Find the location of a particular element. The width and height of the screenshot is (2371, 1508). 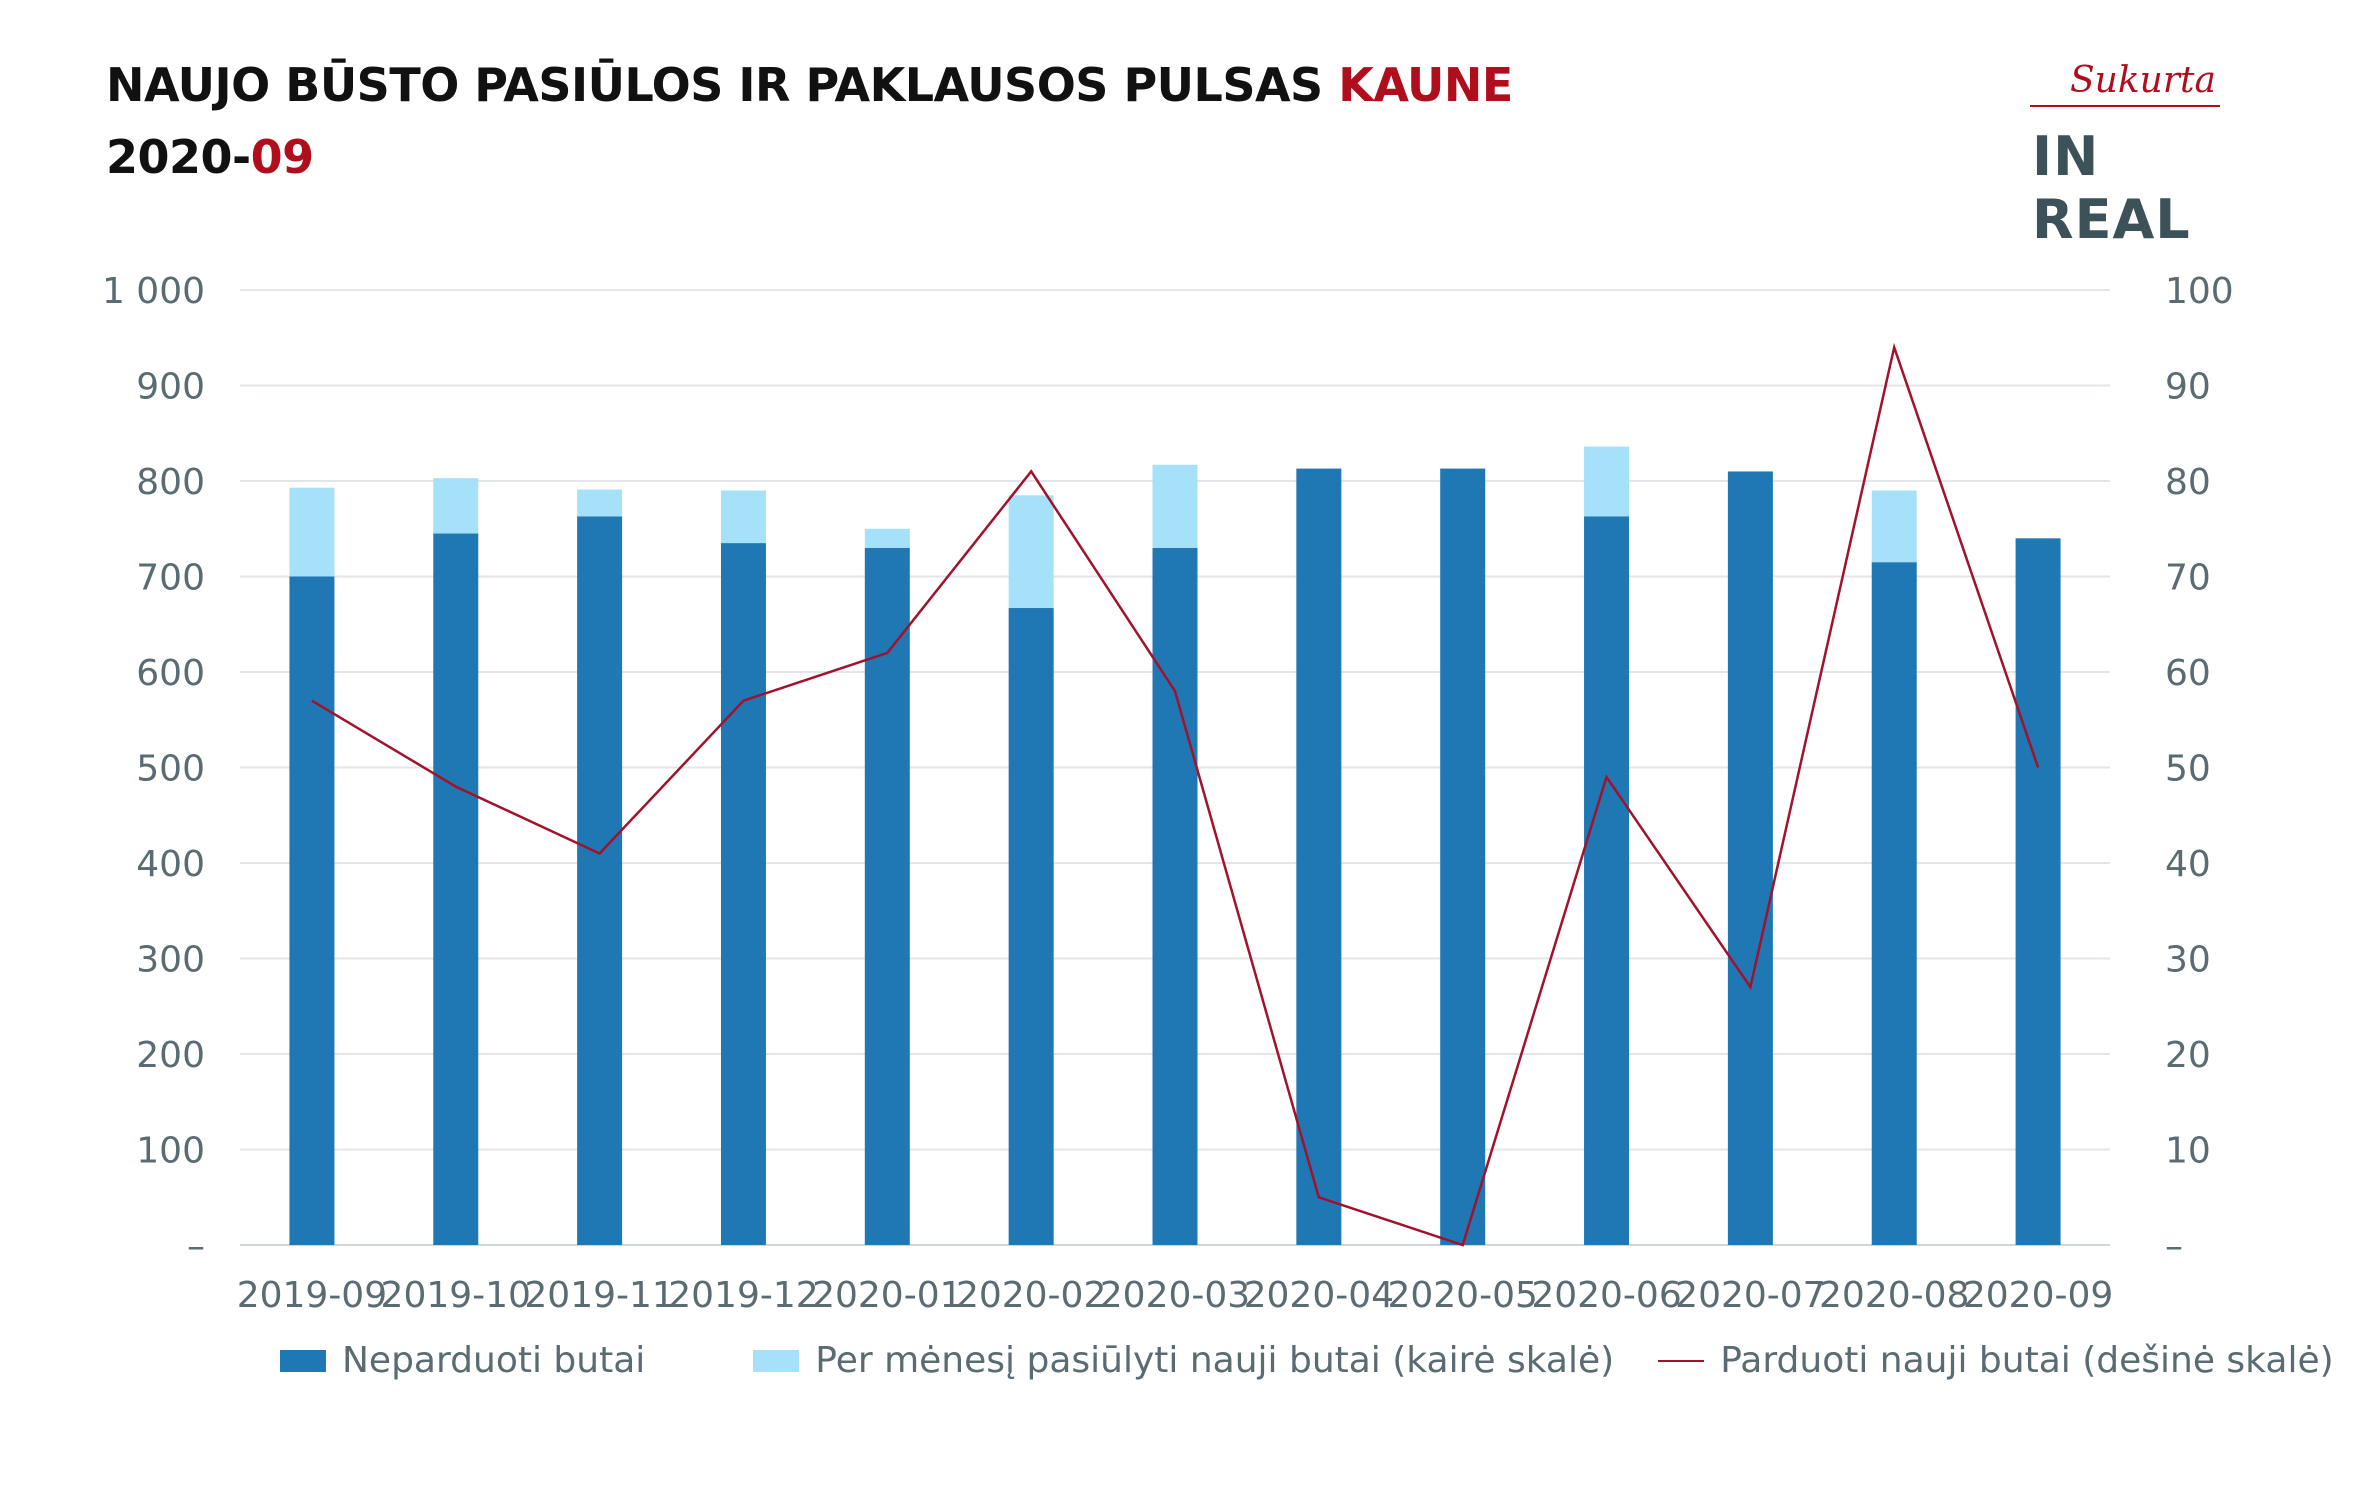

y-left-tick-label: – is located at coordinates (196, 1246).